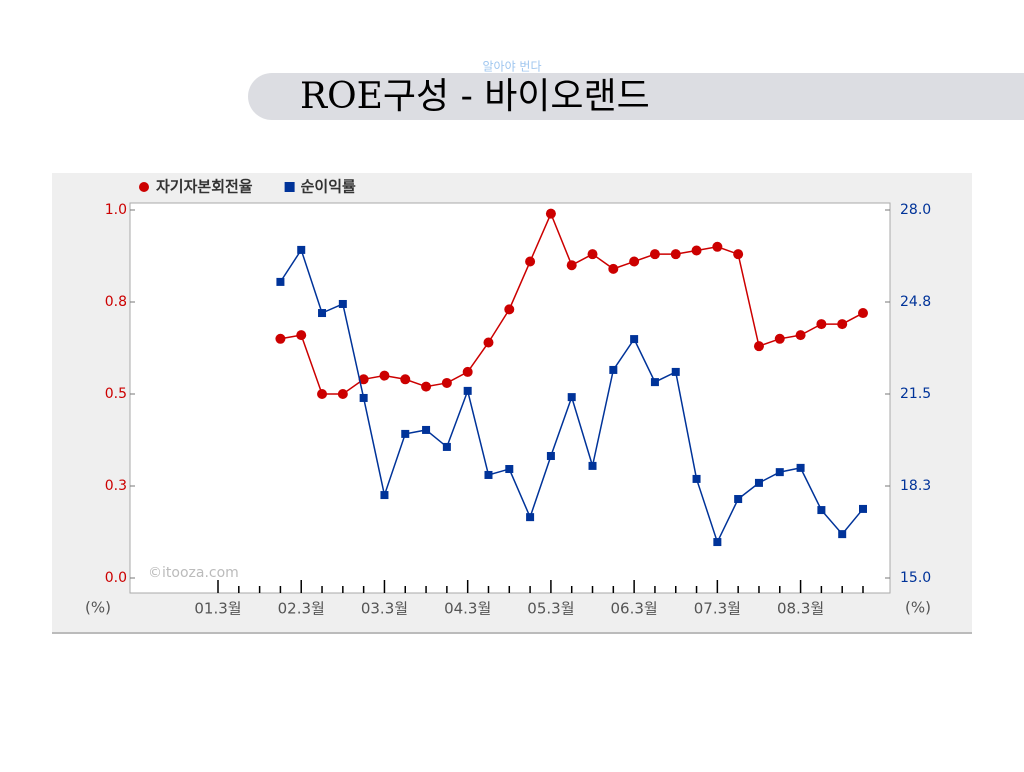  I want to click on tick-label: 0.8, so click(116, 302).